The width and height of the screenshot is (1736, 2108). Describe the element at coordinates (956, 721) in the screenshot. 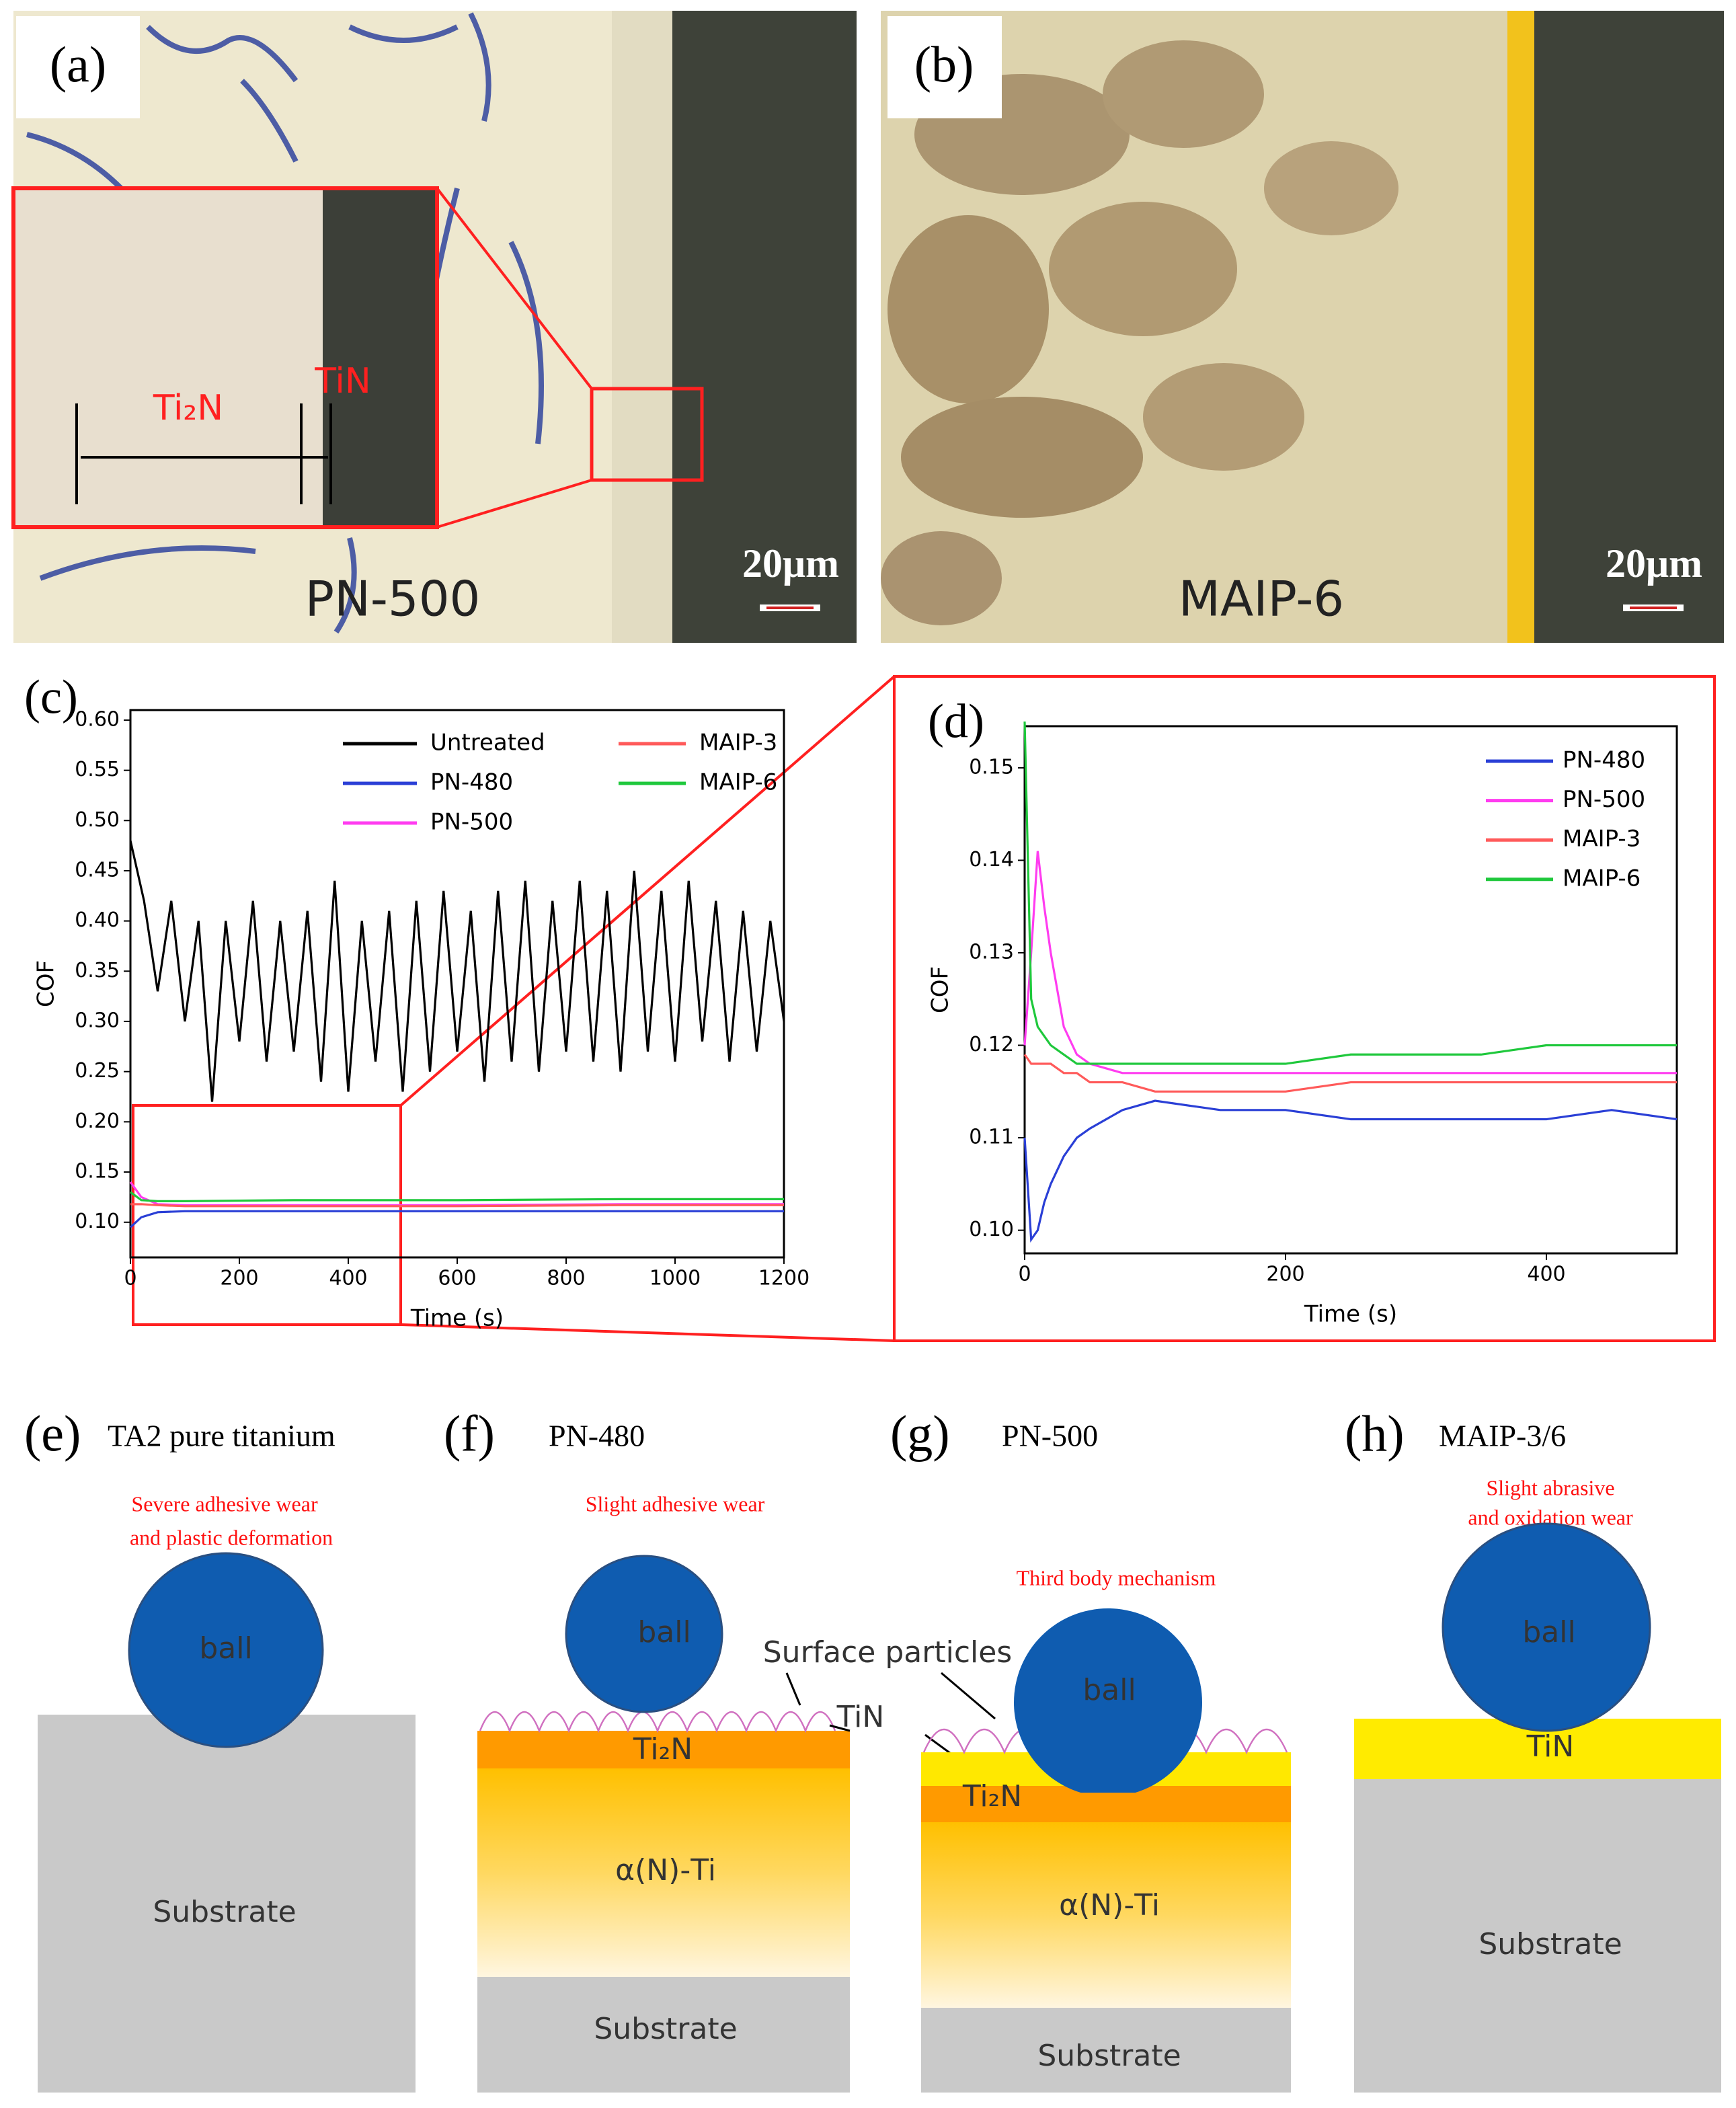

I see `panel-label: (d)` at that location.